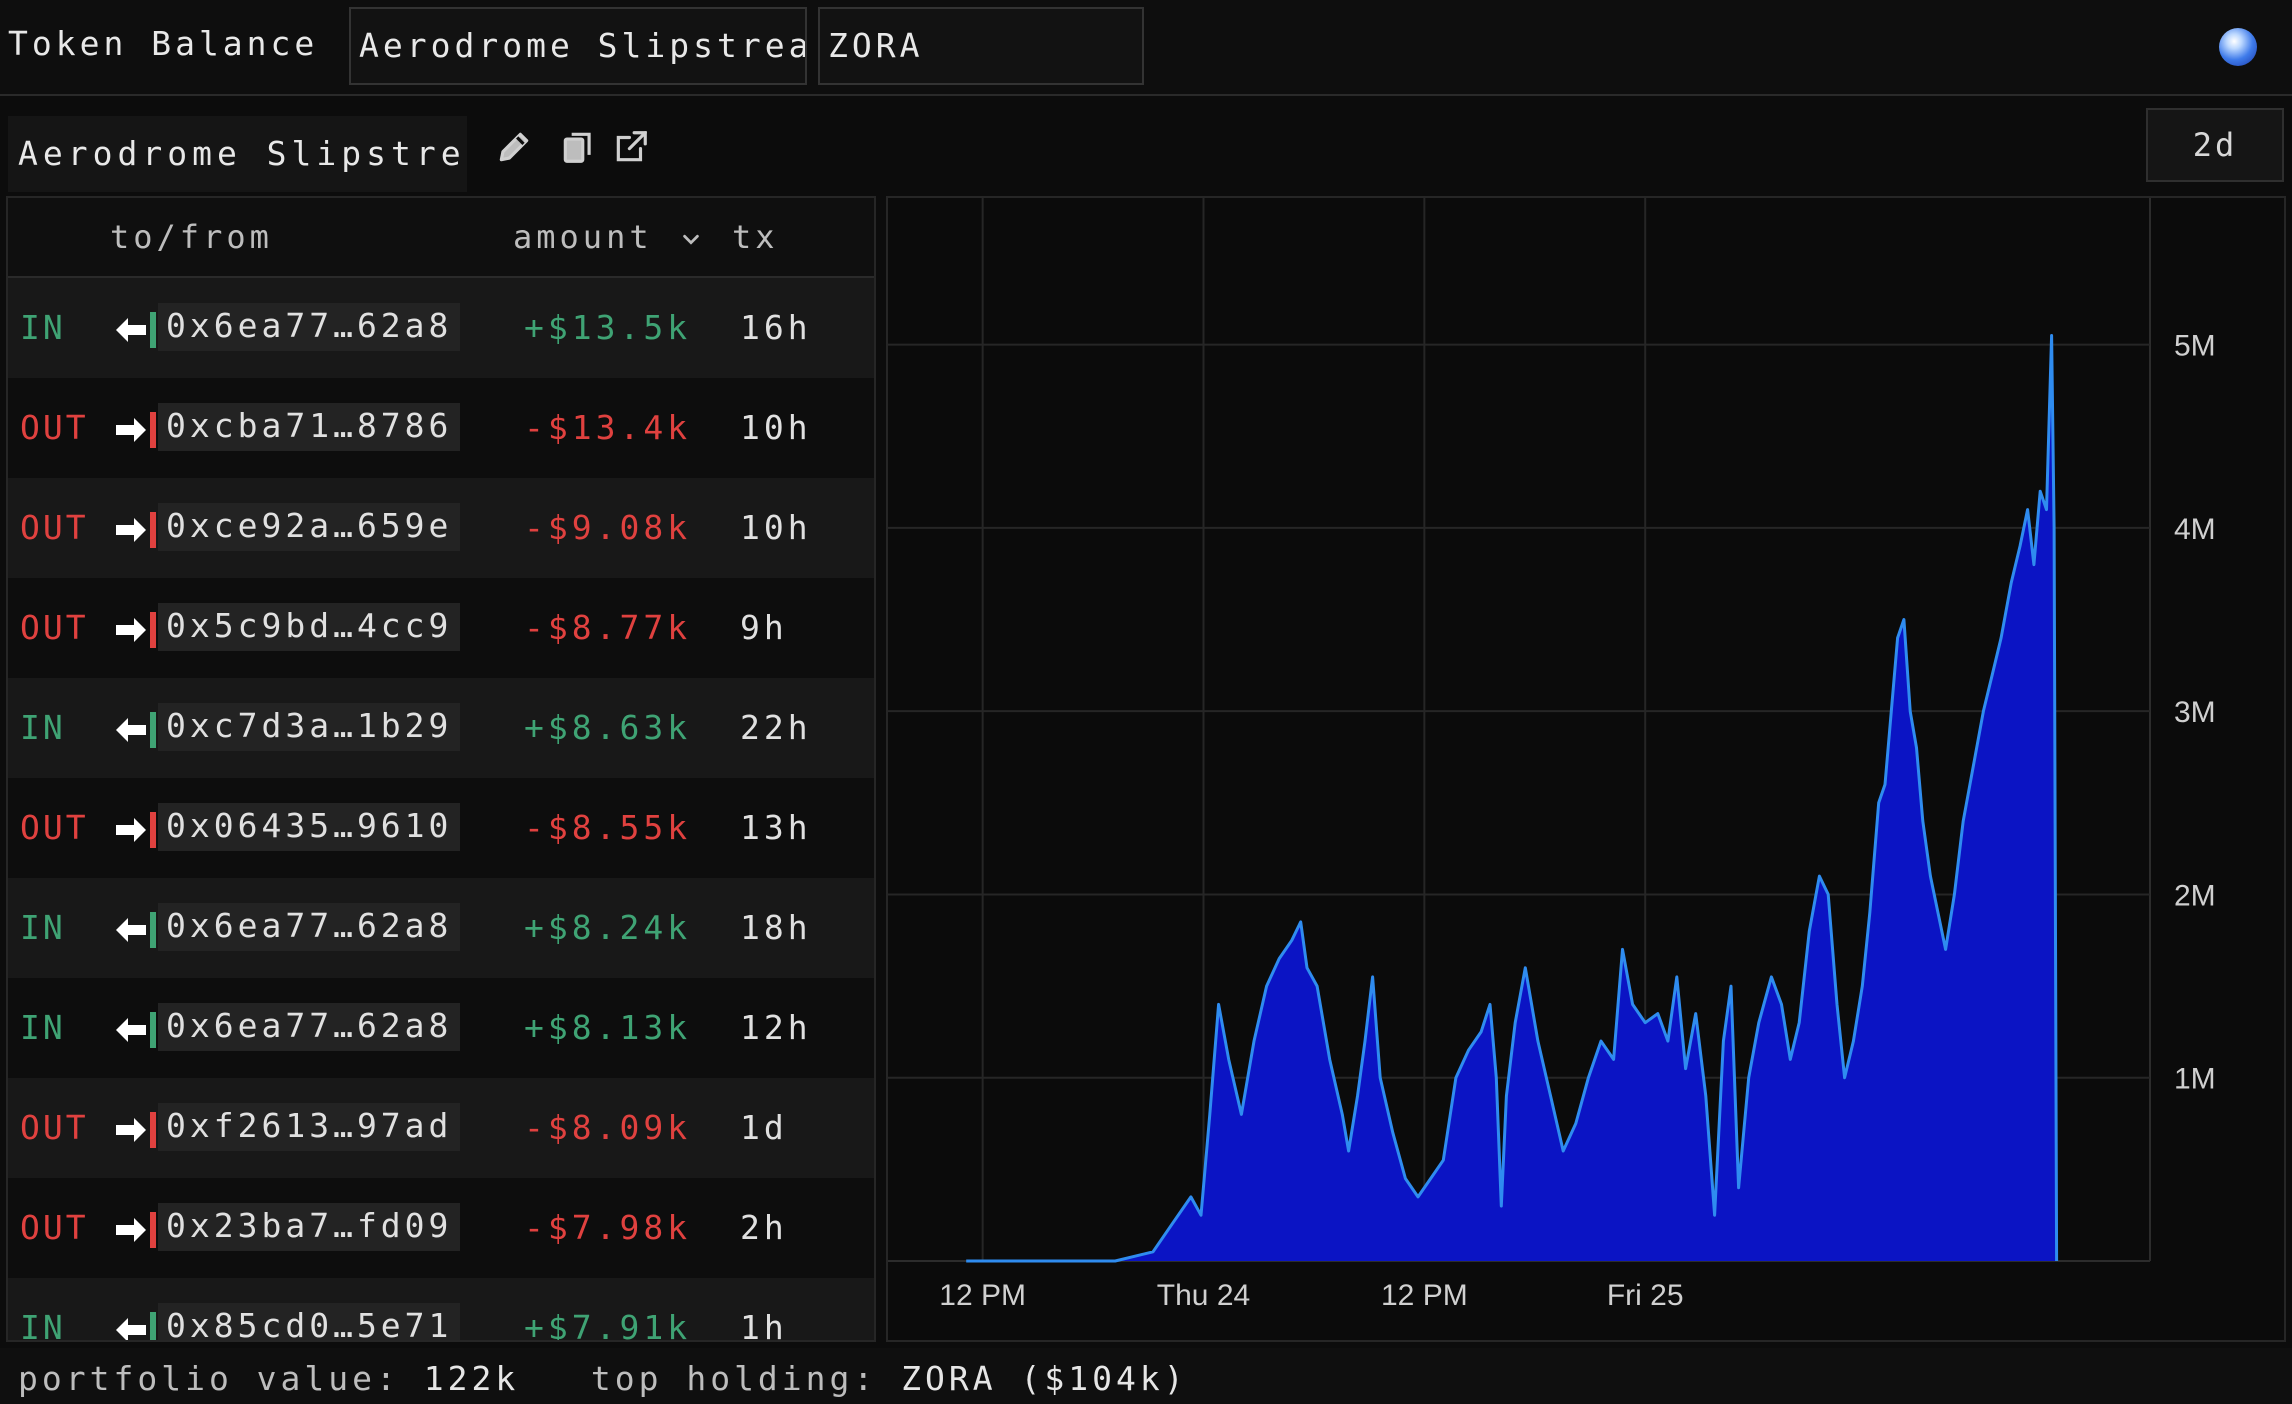 This screenshot has width=2292, height=1404. I want to click on tx-age: 1h, so click(764, 1325).